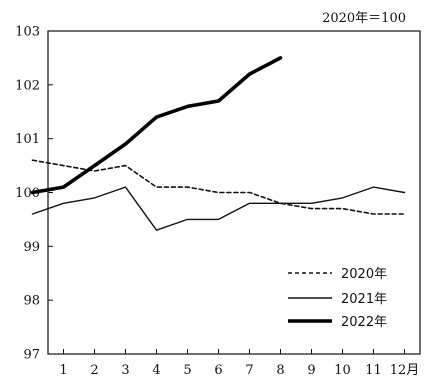  What do you see at coordinates (94, 370) in the screenshot?
I see `x-tick-label: 2` at bounding box center [94, 370].